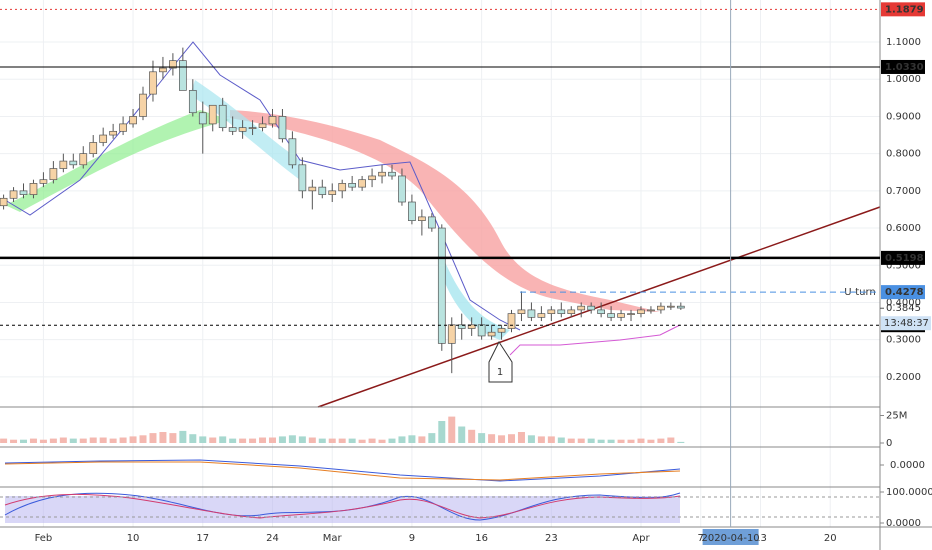 Image resolution: width=932 pixels, height=550 pixels. I want to click on stoch-line, so click(342, 506).